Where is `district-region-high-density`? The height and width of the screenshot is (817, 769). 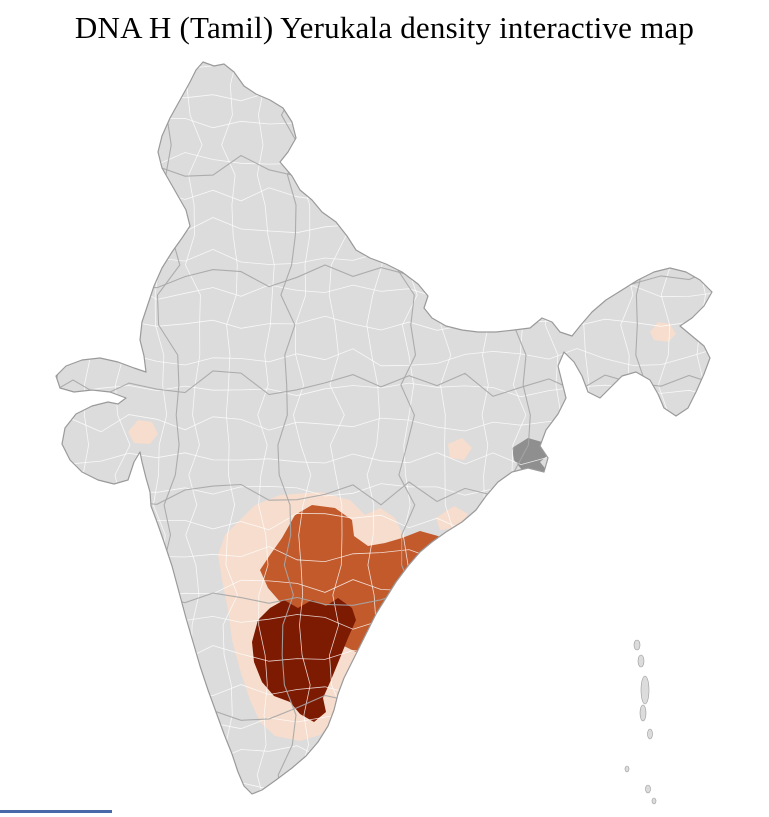 district-region-high-density is located at coordinates (304, 660).